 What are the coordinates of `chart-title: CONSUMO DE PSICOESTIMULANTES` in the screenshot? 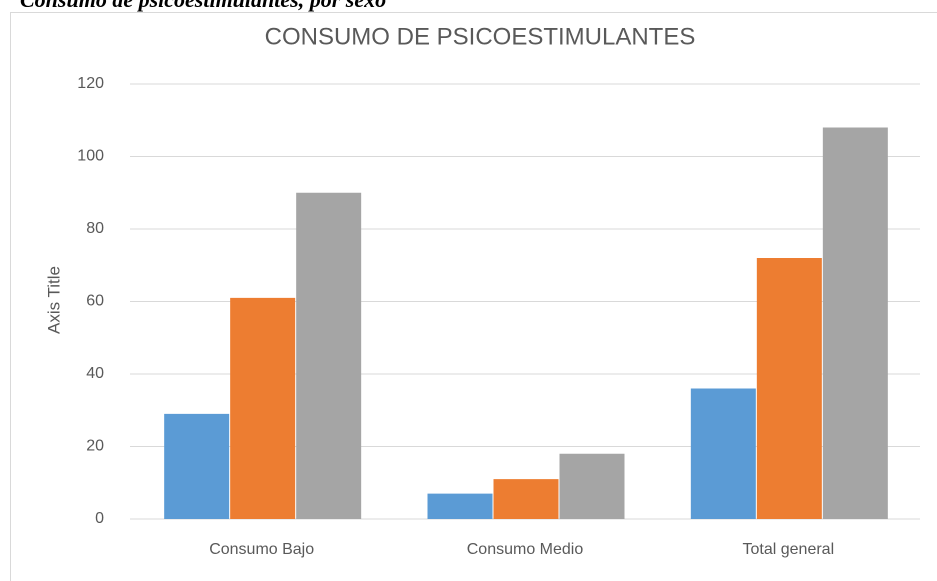 It's located at (480, 36).